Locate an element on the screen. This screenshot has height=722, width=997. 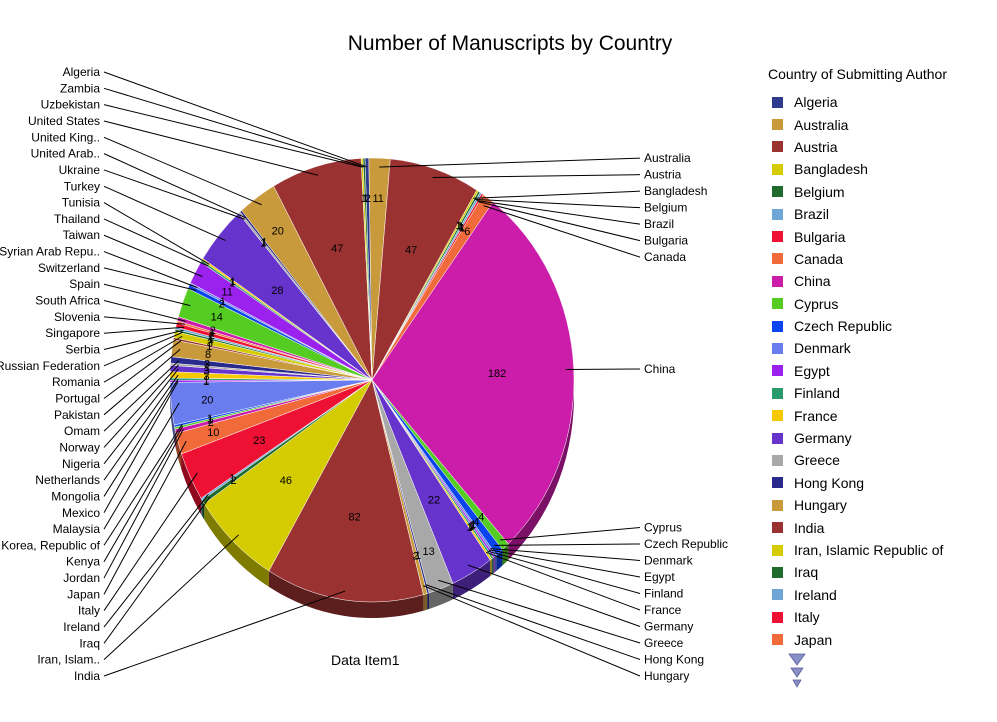
legend-item-australia: Australia is located at coordinates (880, 124).